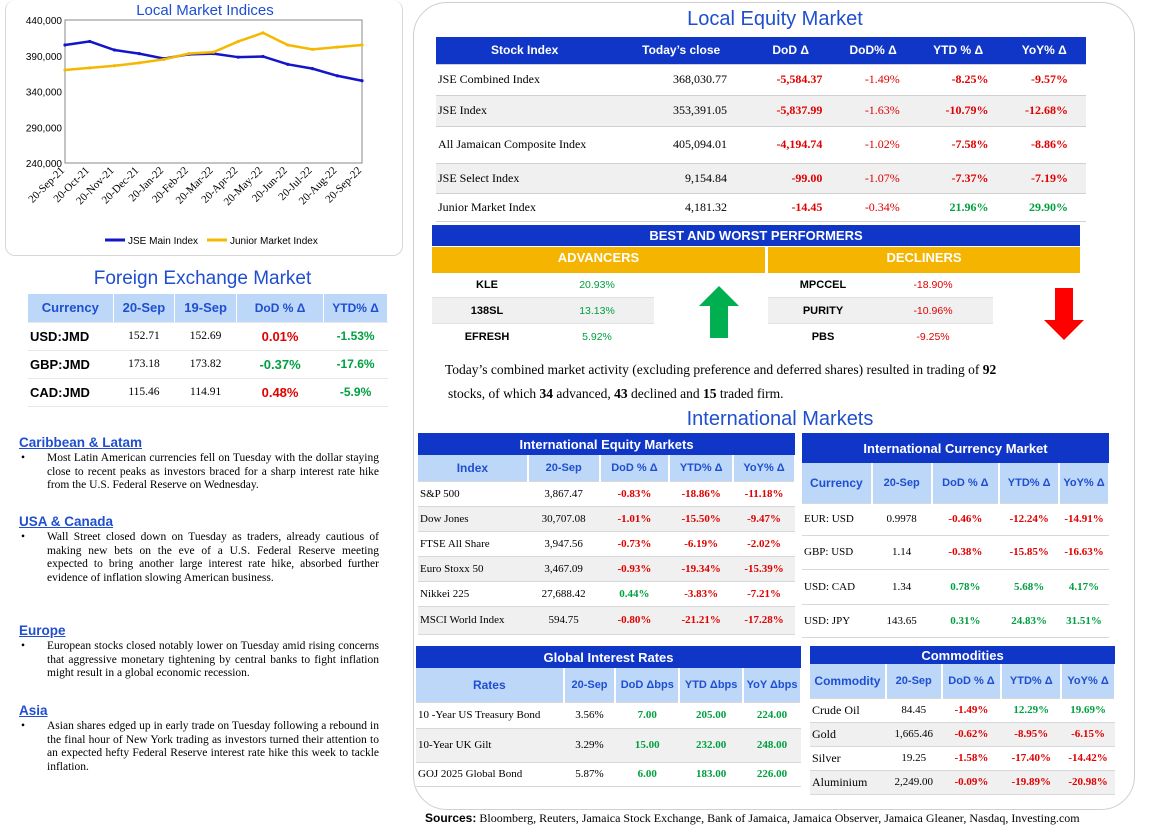 The image size is (1150, 835). Describe the element at coordinates (966, 483) in the screenshot. I see `intl_currency-header: DoD % Δ` at that location.